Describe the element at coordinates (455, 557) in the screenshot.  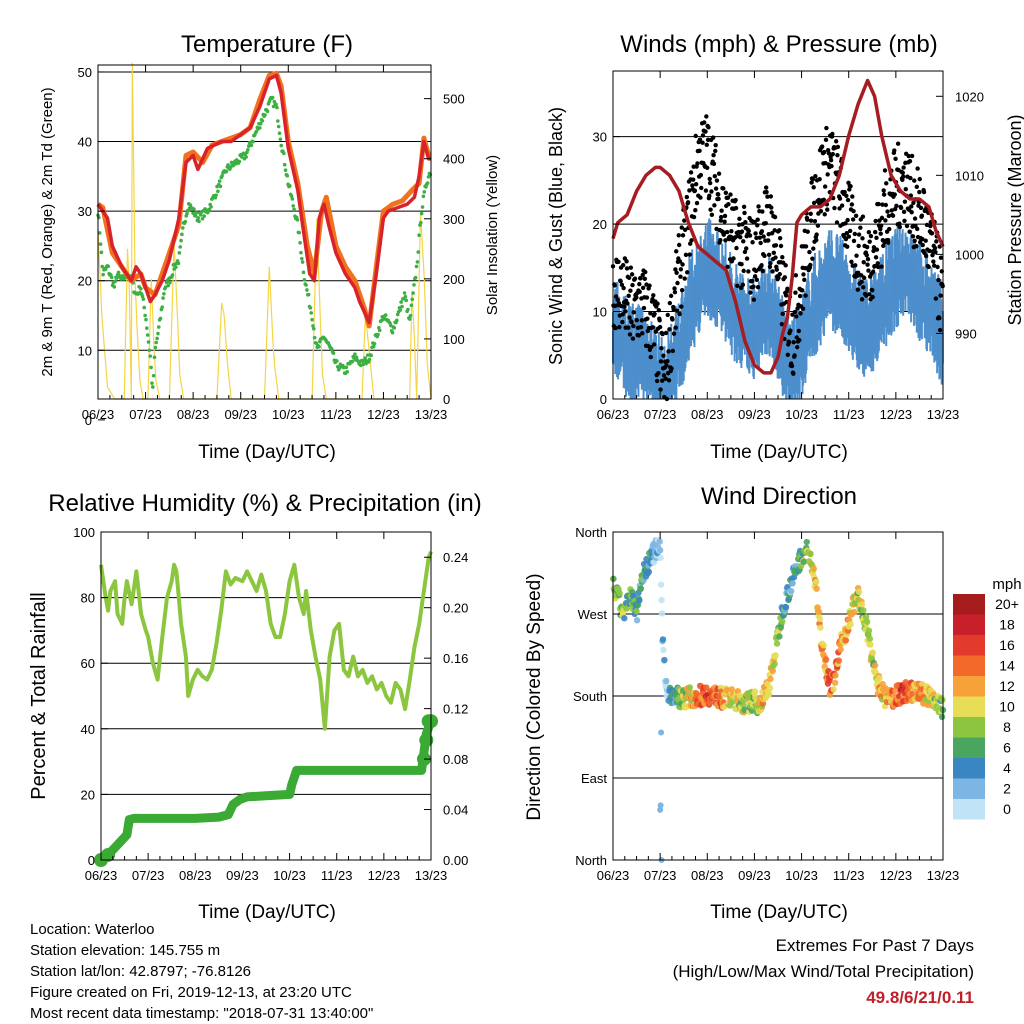
I see `humidity-ytick-label-right: 0.24` at that location.